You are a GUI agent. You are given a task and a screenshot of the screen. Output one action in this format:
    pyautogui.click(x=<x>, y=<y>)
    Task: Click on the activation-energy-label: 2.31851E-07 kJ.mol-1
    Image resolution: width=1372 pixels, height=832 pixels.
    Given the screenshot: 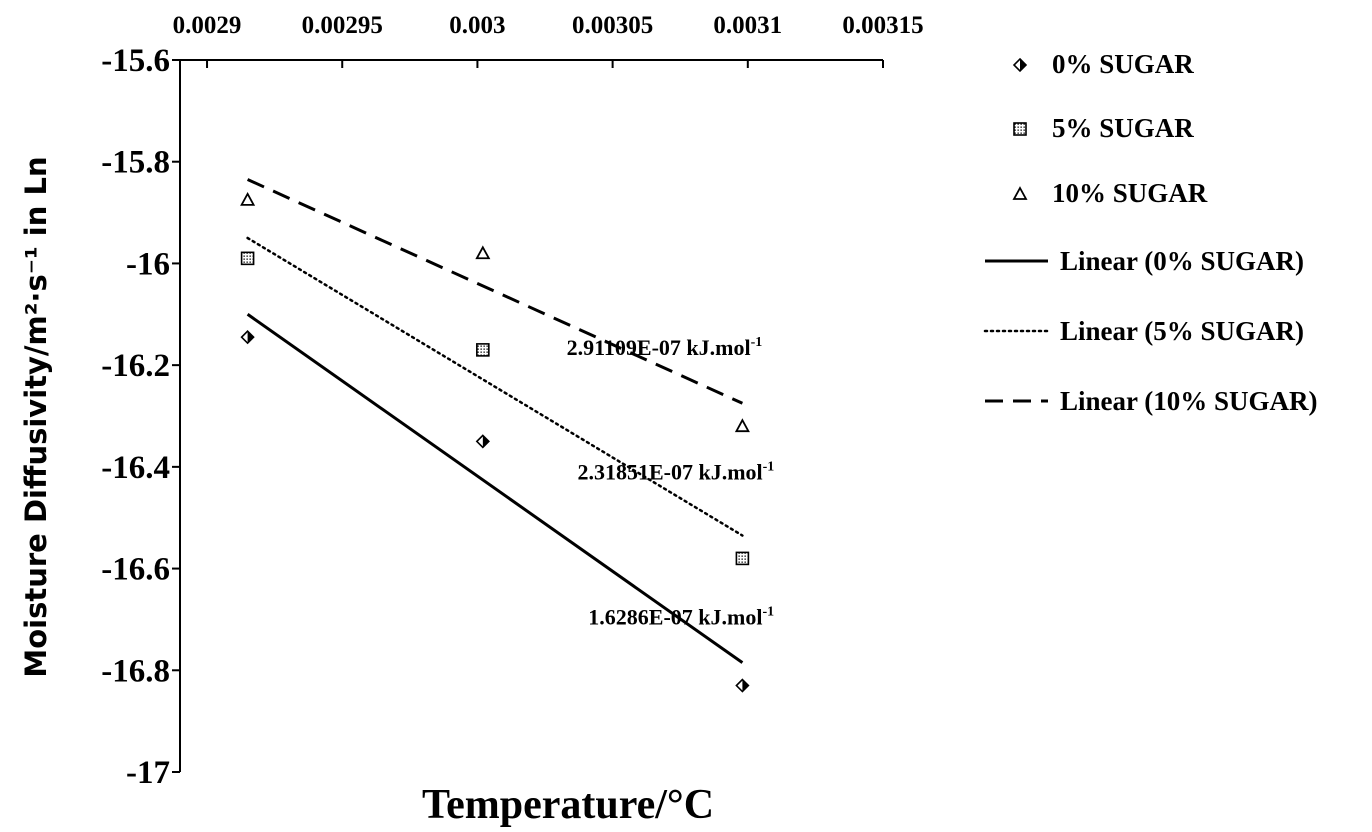 What is the action you would take?
    pyautogui.click(x=675, y=472)
    